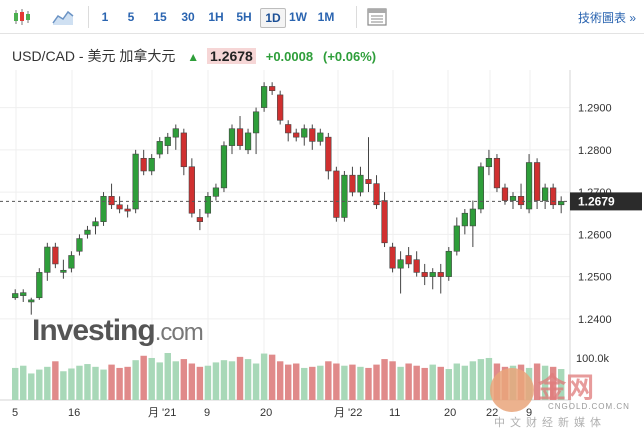 This screenshot has width=644, height=437. I want to click on volume-axis-label: 100.0k, so click(593, 359).